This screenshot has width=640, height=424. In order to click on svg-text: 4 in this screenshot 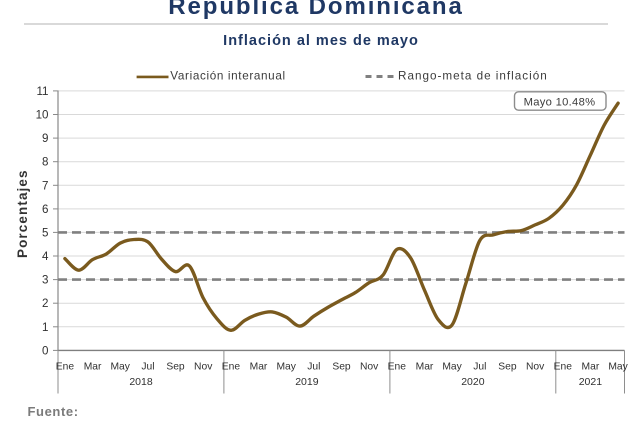, I will do `click(45, 256)`.